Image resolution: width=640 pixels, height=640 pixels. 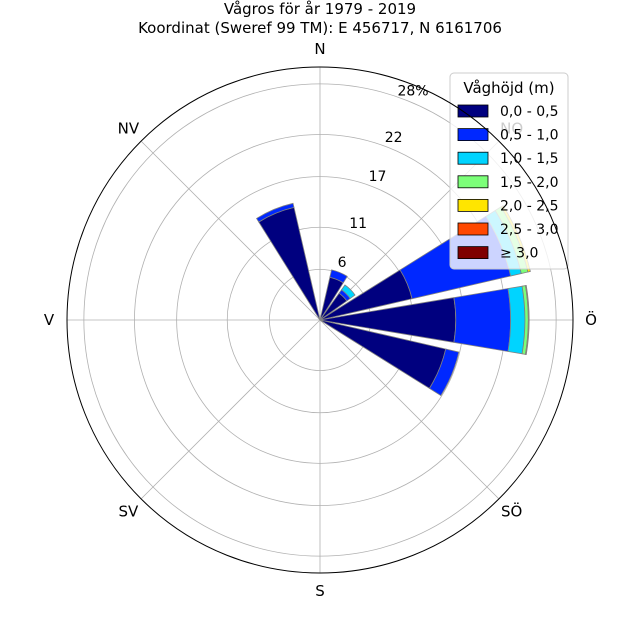 What do you see at coordinates (529, 206) in the screenshot?
I see `legend-label-4: 2,0 - 2,5` at bounding box center [529, 206].